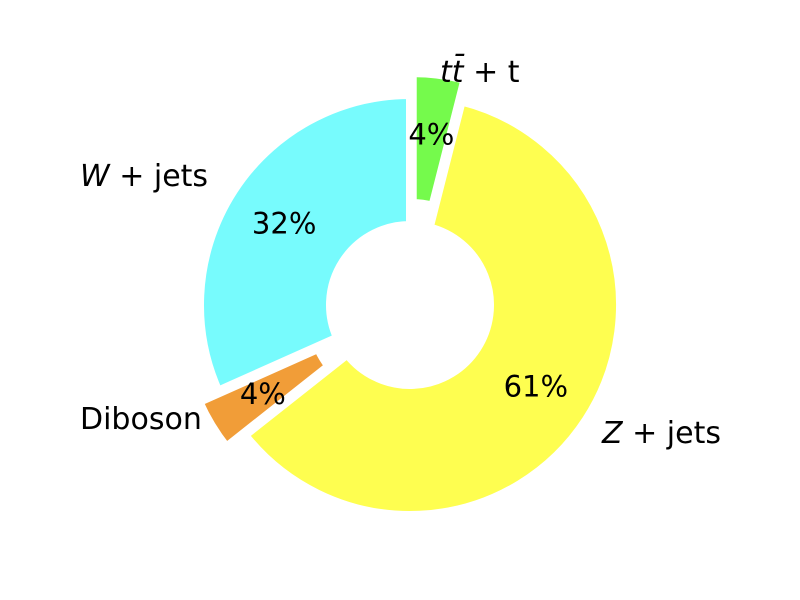 This screenshot has width=800, height=600. What do you see at coordinates (661, 433) in the screenshot?
I see `label-z-jets: Z + jets` at bounding box center [661, 433].